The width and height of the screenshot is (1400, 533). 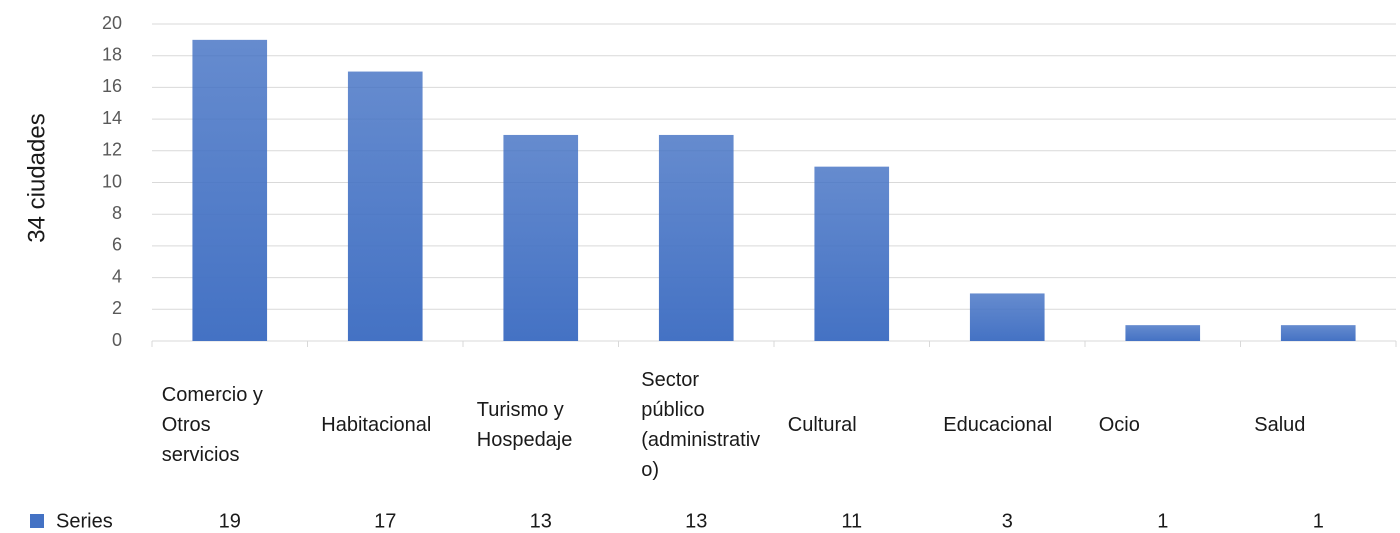 I want to click on y-tick-label: 14, so click(x=112, y=118).